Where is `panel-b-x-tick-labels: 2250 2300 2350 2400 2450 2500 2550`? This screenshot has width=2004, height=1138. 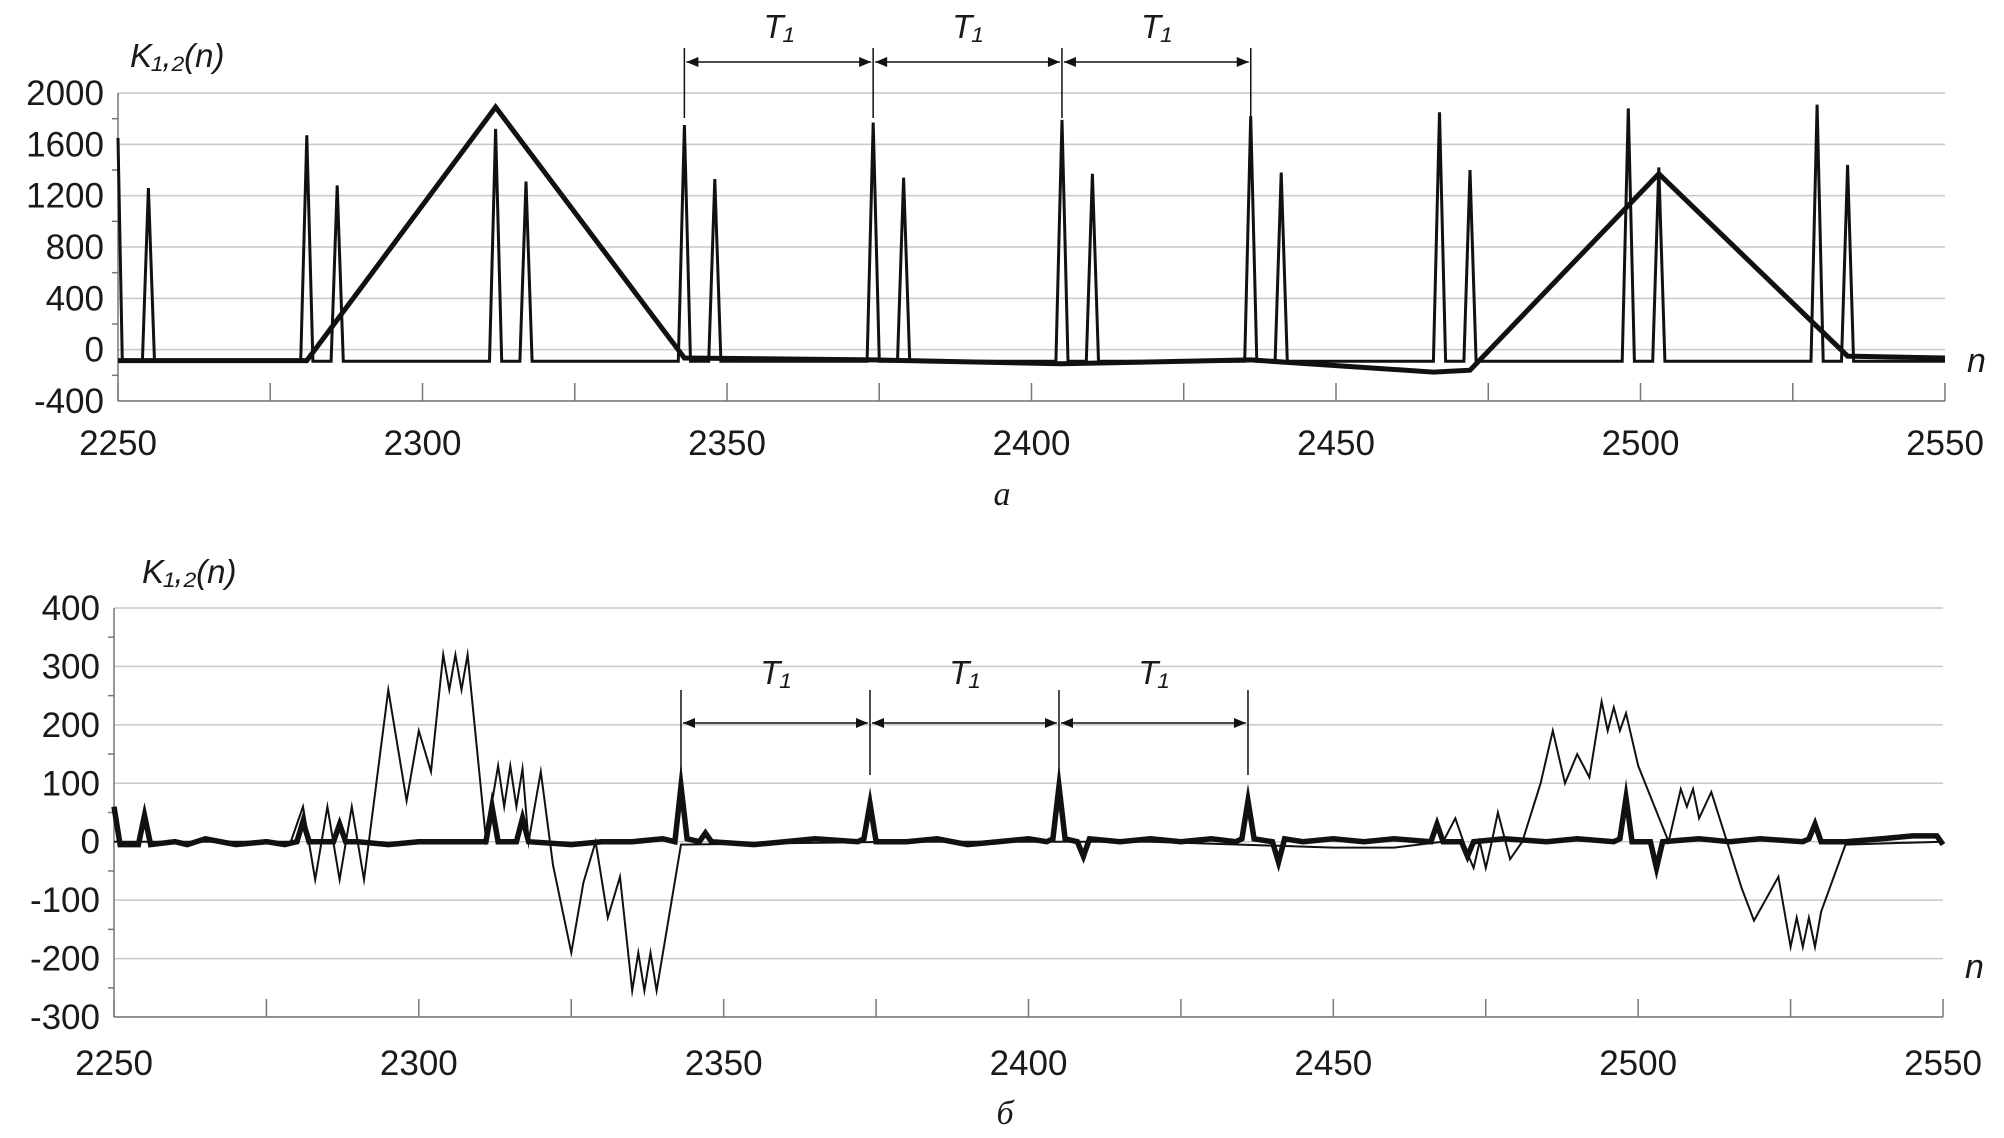 panel-b-x-tick-labels: 2250 2300 2350 2400 2450 2500 2550 is located at coordinates (1028, 1063).